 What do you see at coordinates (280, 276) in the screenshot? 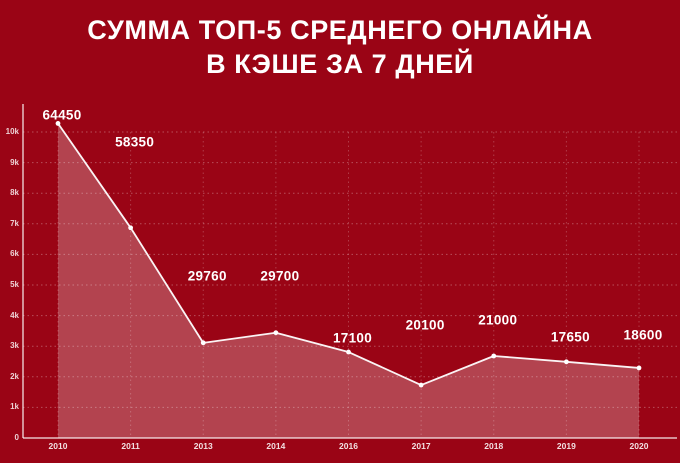
I see `point-value-label: 29700` at bounding box center [280, 276].